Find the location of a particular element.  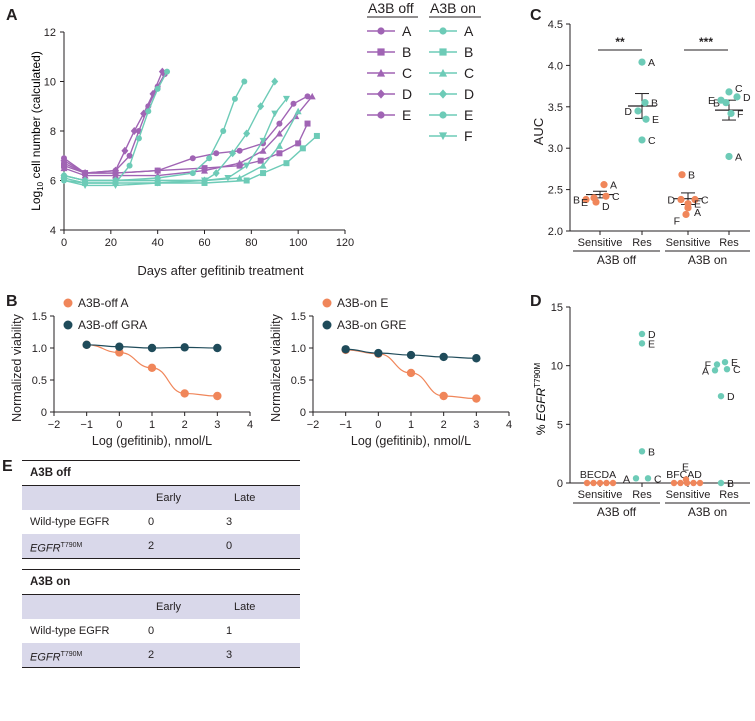

panel-b-left-x-tick-label: −1 is located at coordinates (86, 425).